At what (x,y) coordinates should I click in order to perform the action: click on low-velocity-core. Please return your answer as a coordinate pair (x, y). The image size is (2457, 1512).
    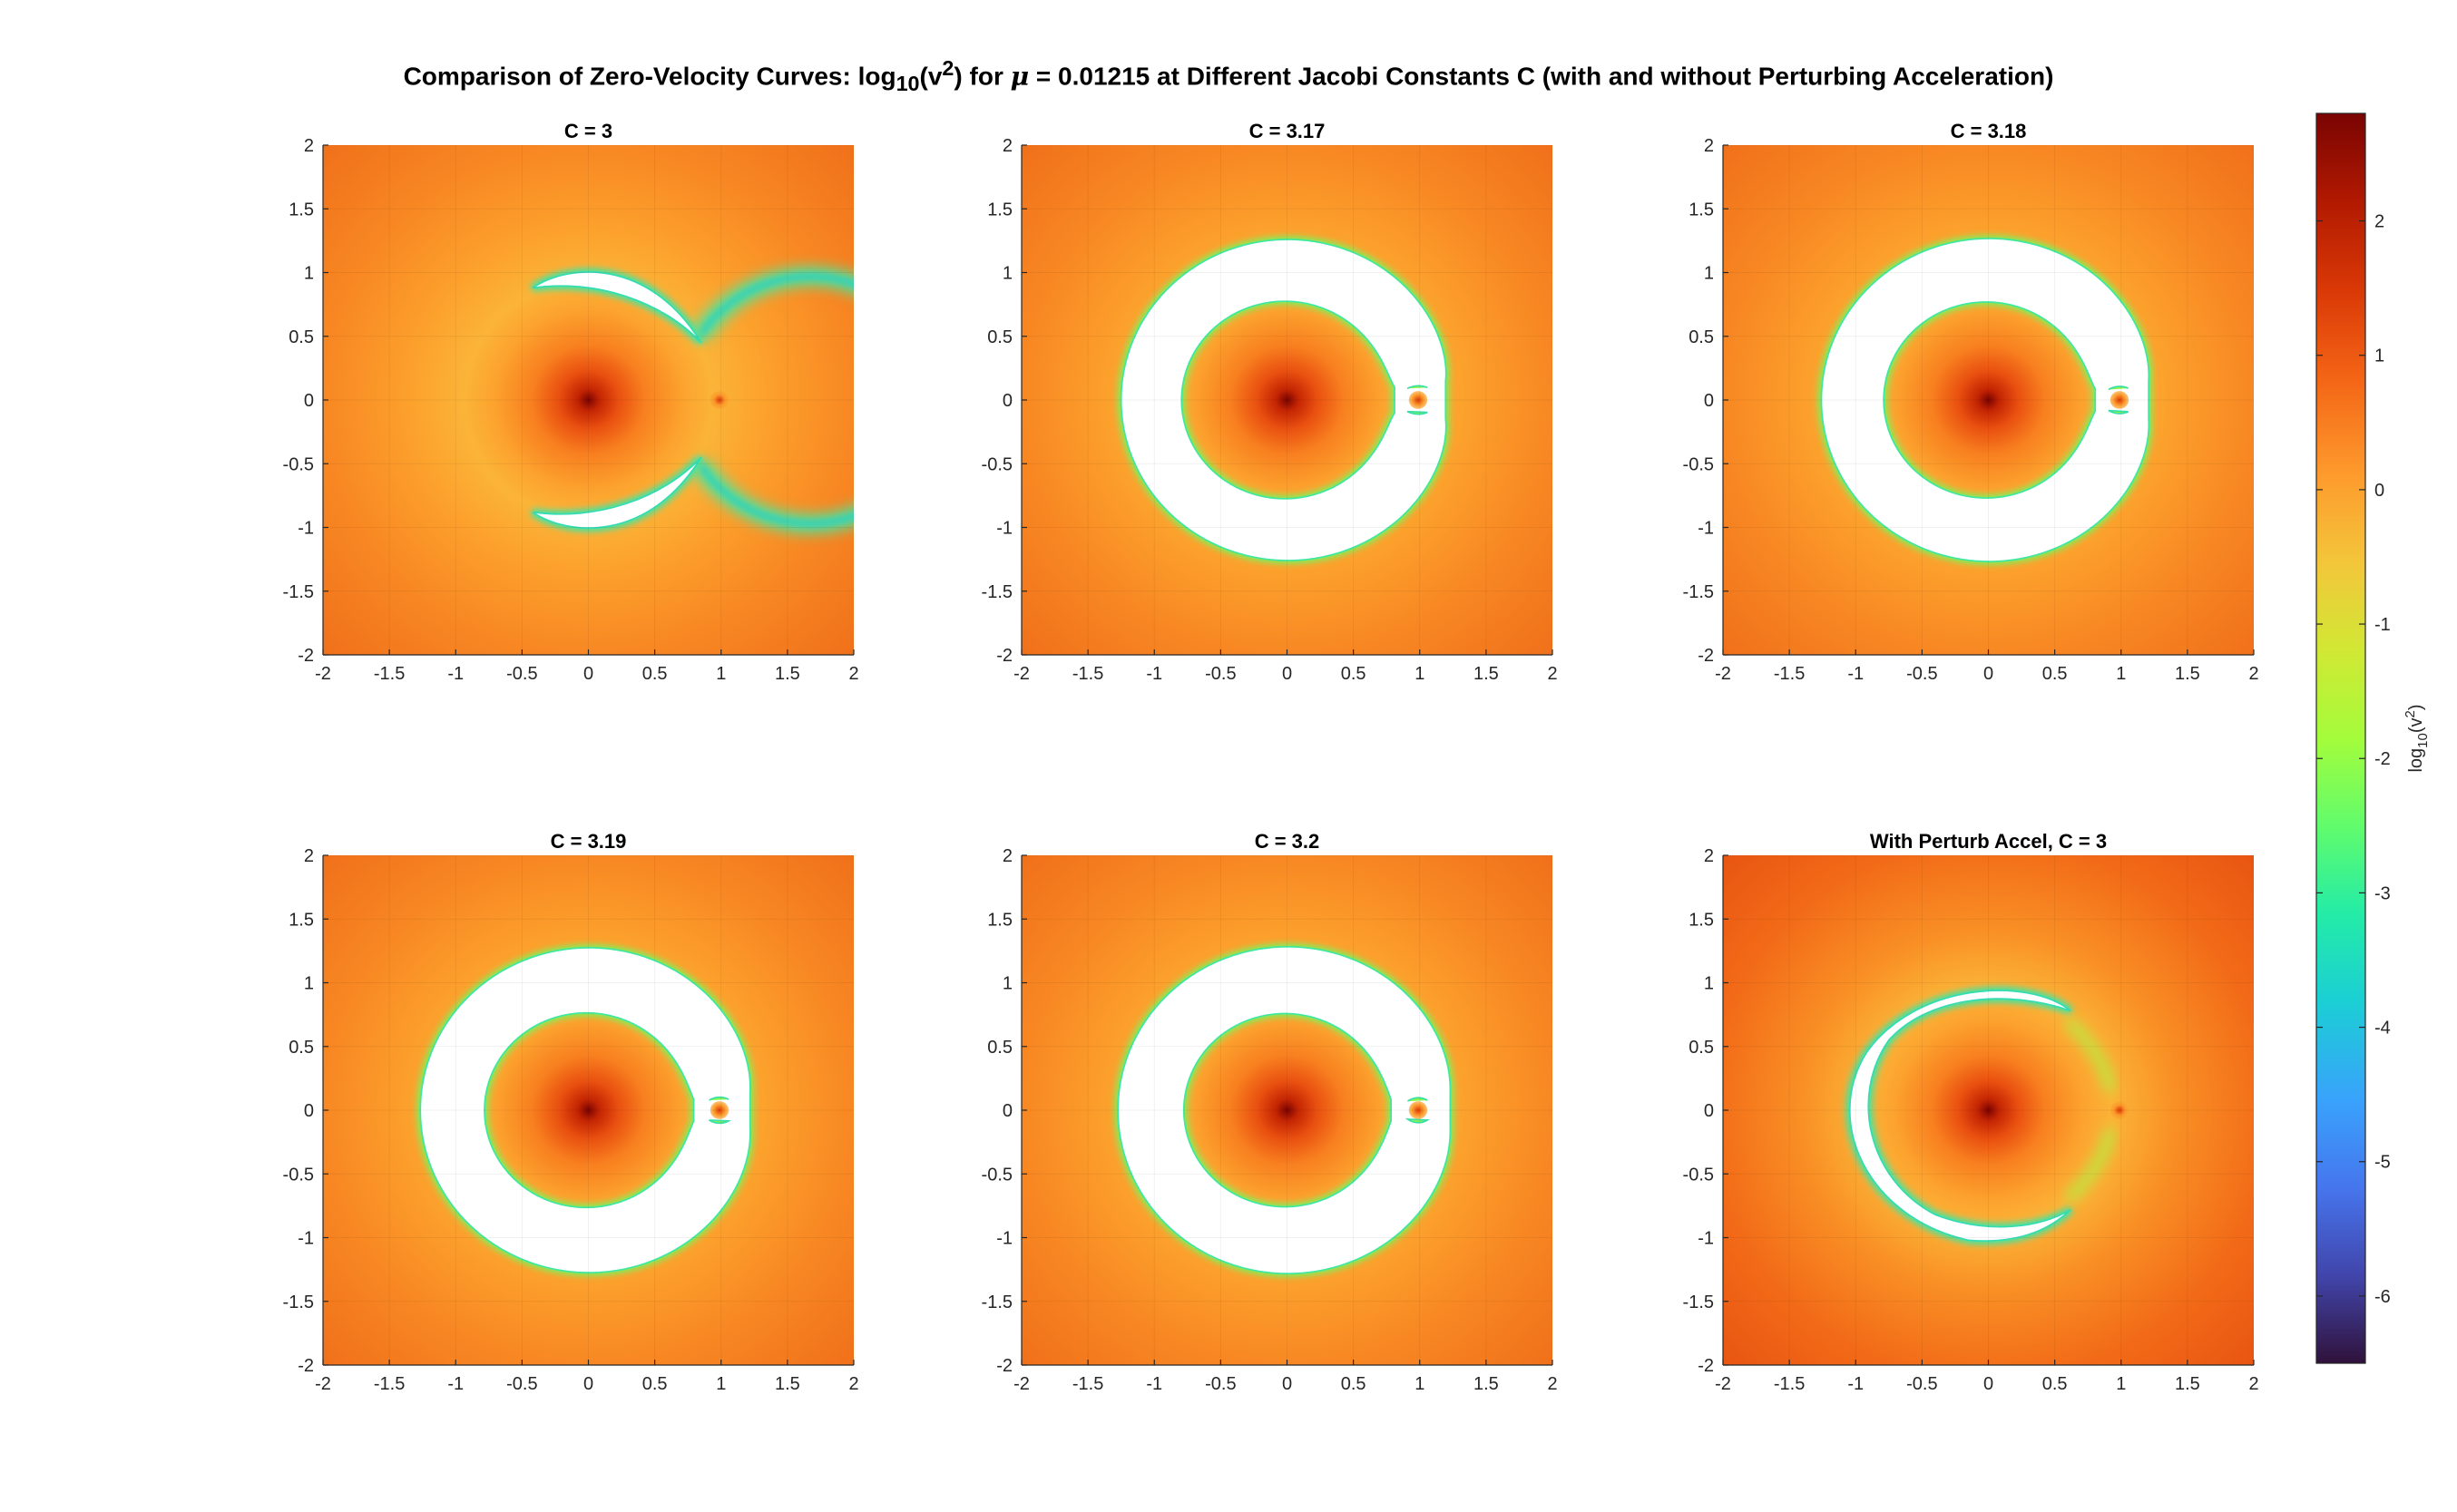
    Looking at the image, I should click on (776, 400).